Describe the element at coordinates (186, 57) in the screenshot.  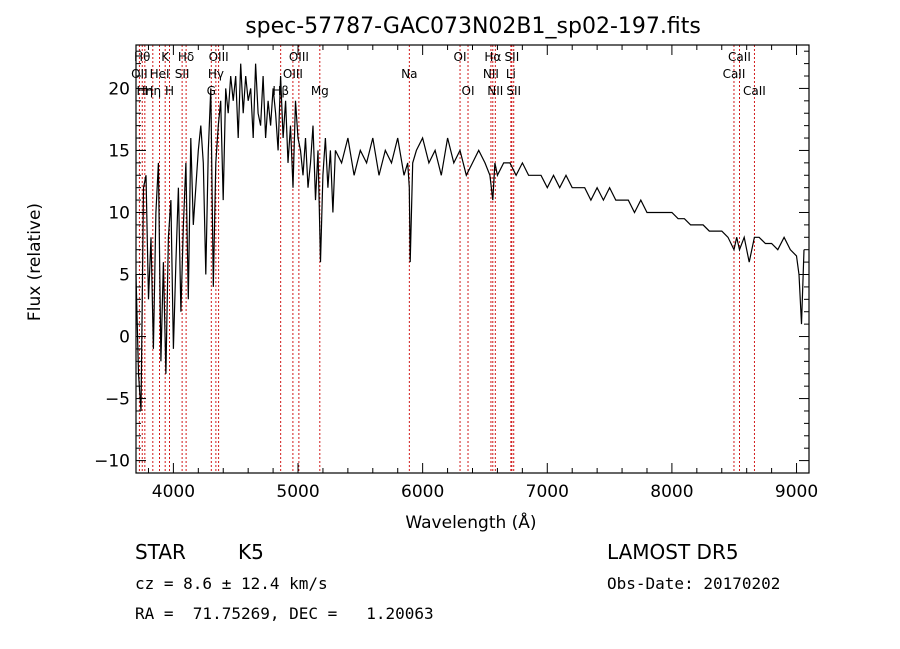
I see `spectral-line-label: Hδ` at that location.